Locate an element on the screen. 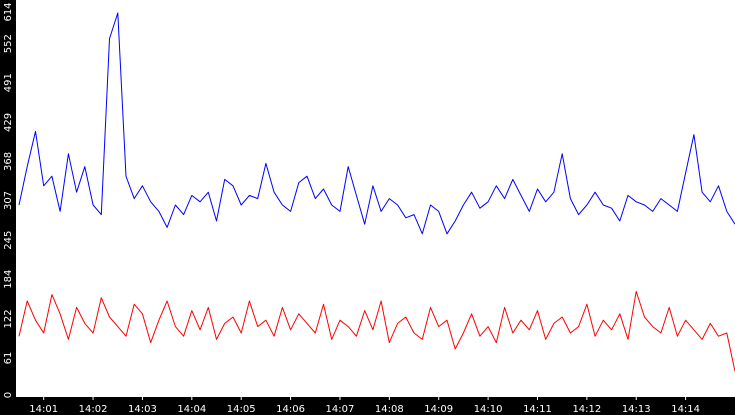 The height and width of the screenshot is (415, 735). x-tick-label: 14:08 is located at coordinates (389, 409).